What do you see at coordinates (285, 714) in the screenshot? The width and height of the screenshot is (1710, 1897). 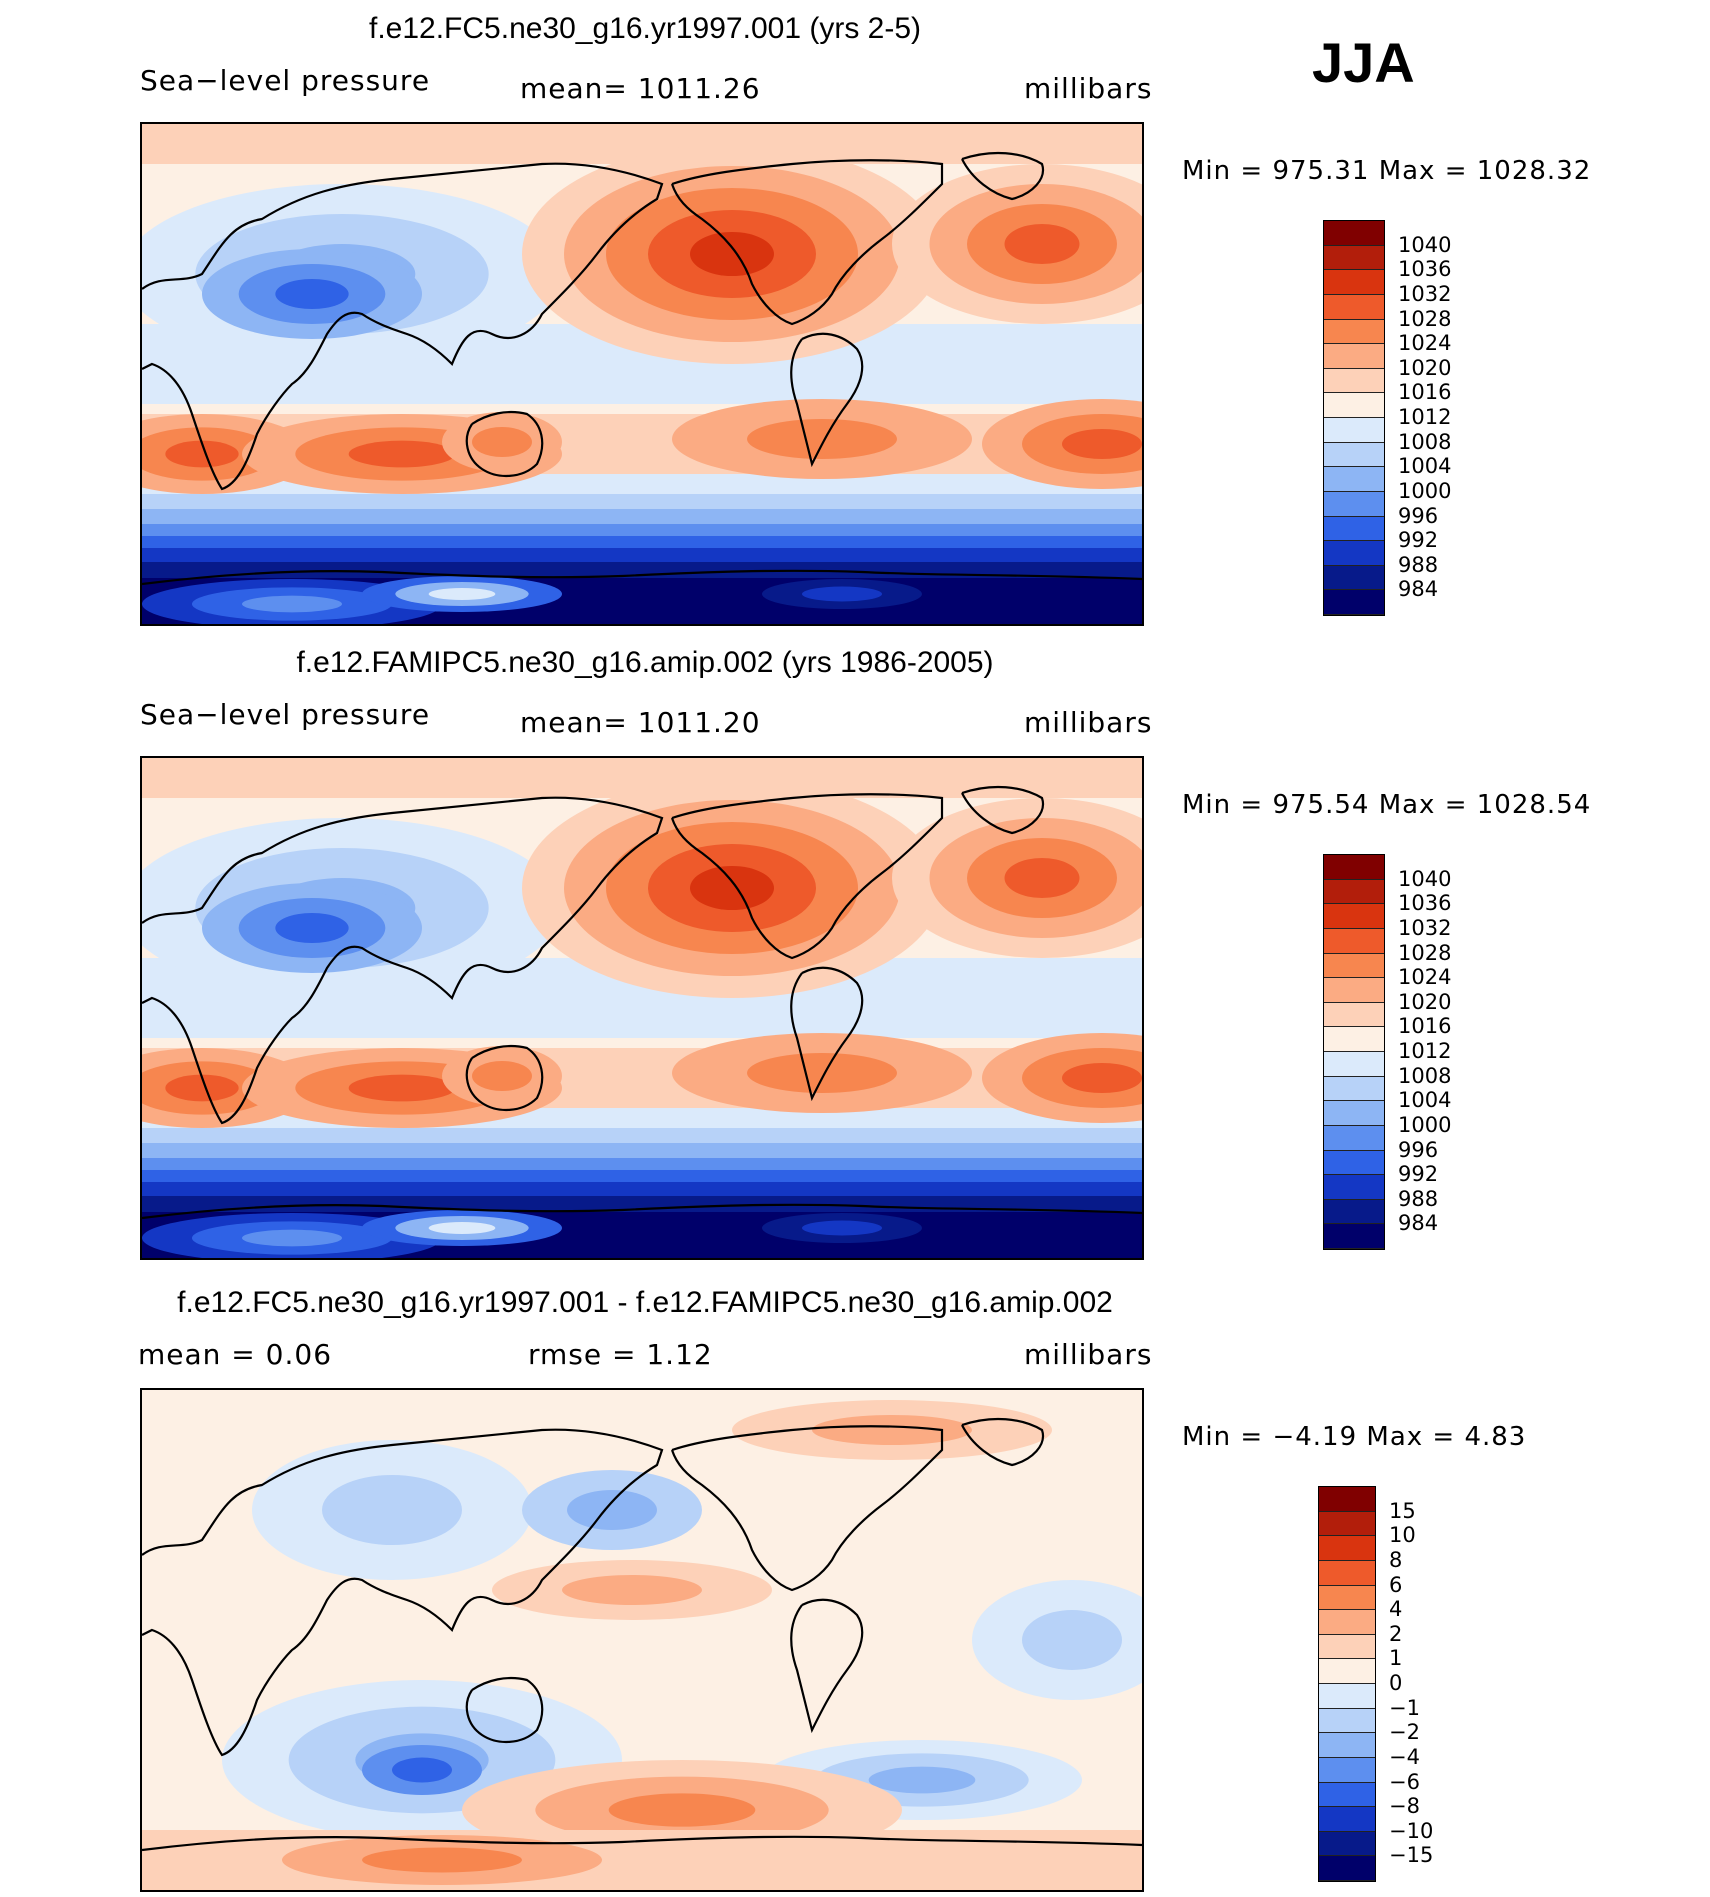 I see `panel2-variable-label: Sea−level pressure` at bounding box center [285, 714].